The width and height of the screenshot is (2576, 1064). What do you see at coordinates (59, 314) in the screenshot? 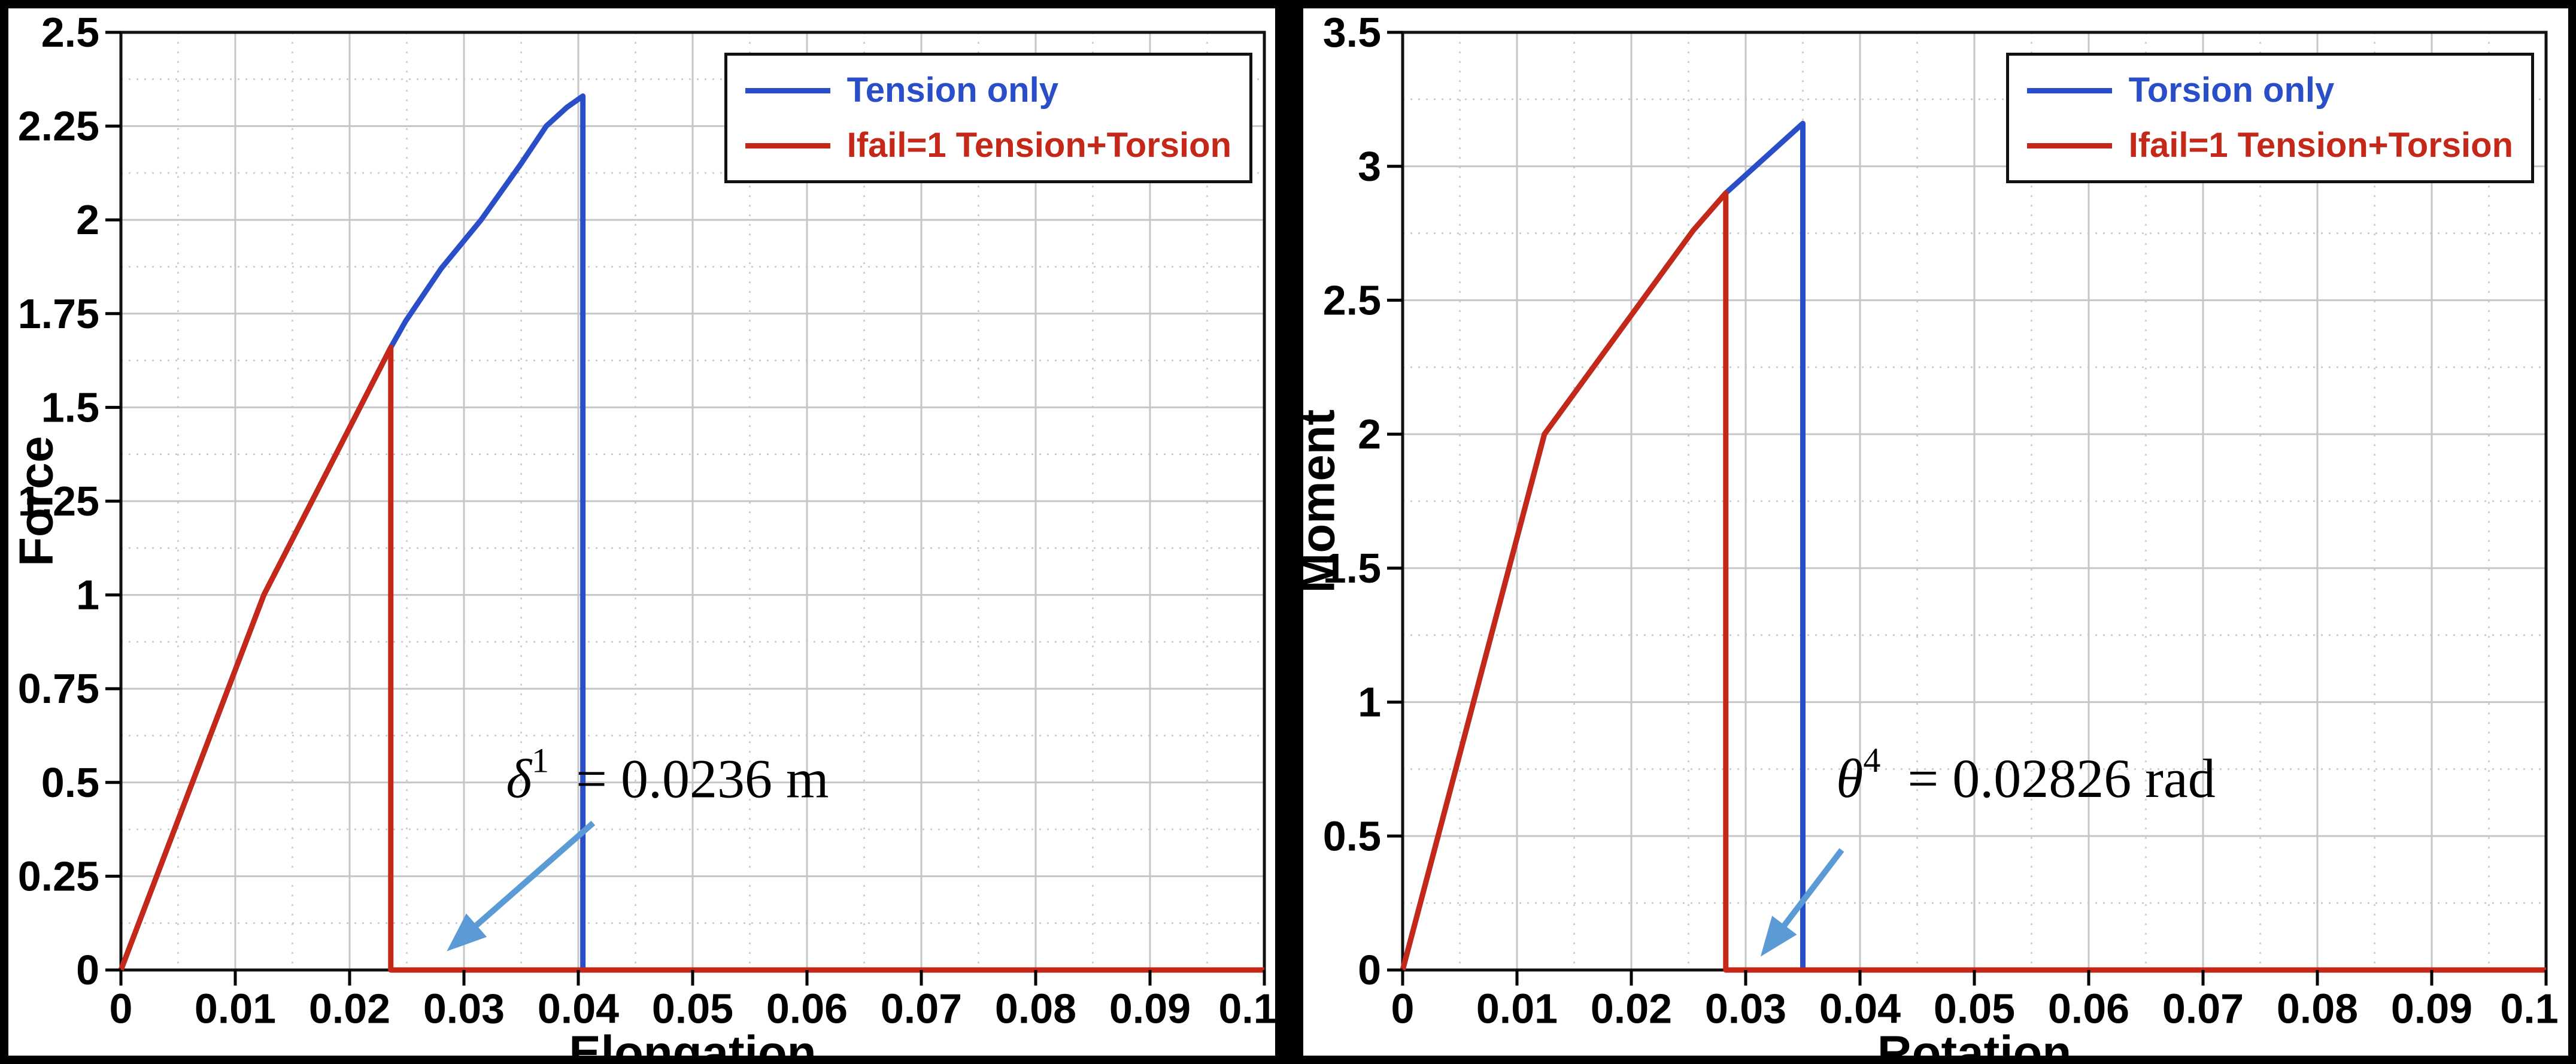
I see `svg-text: 1.75` at bounding box center [59, 314].